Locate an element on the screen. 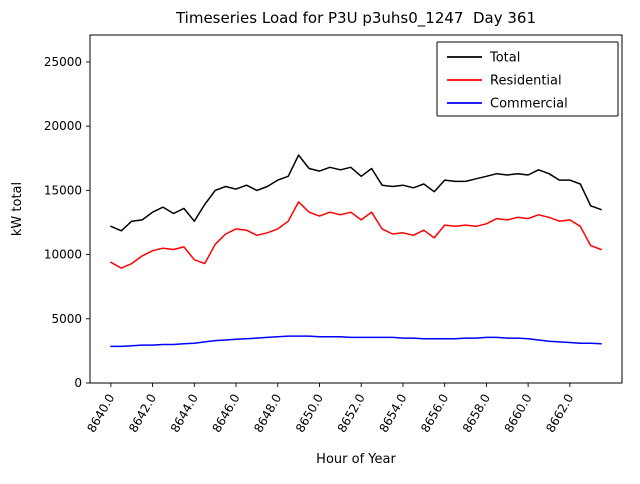 Image resolution: width=640 pixels, height=484 pixels. y-tick-label: 20000 is located at coordinates (63, 126).